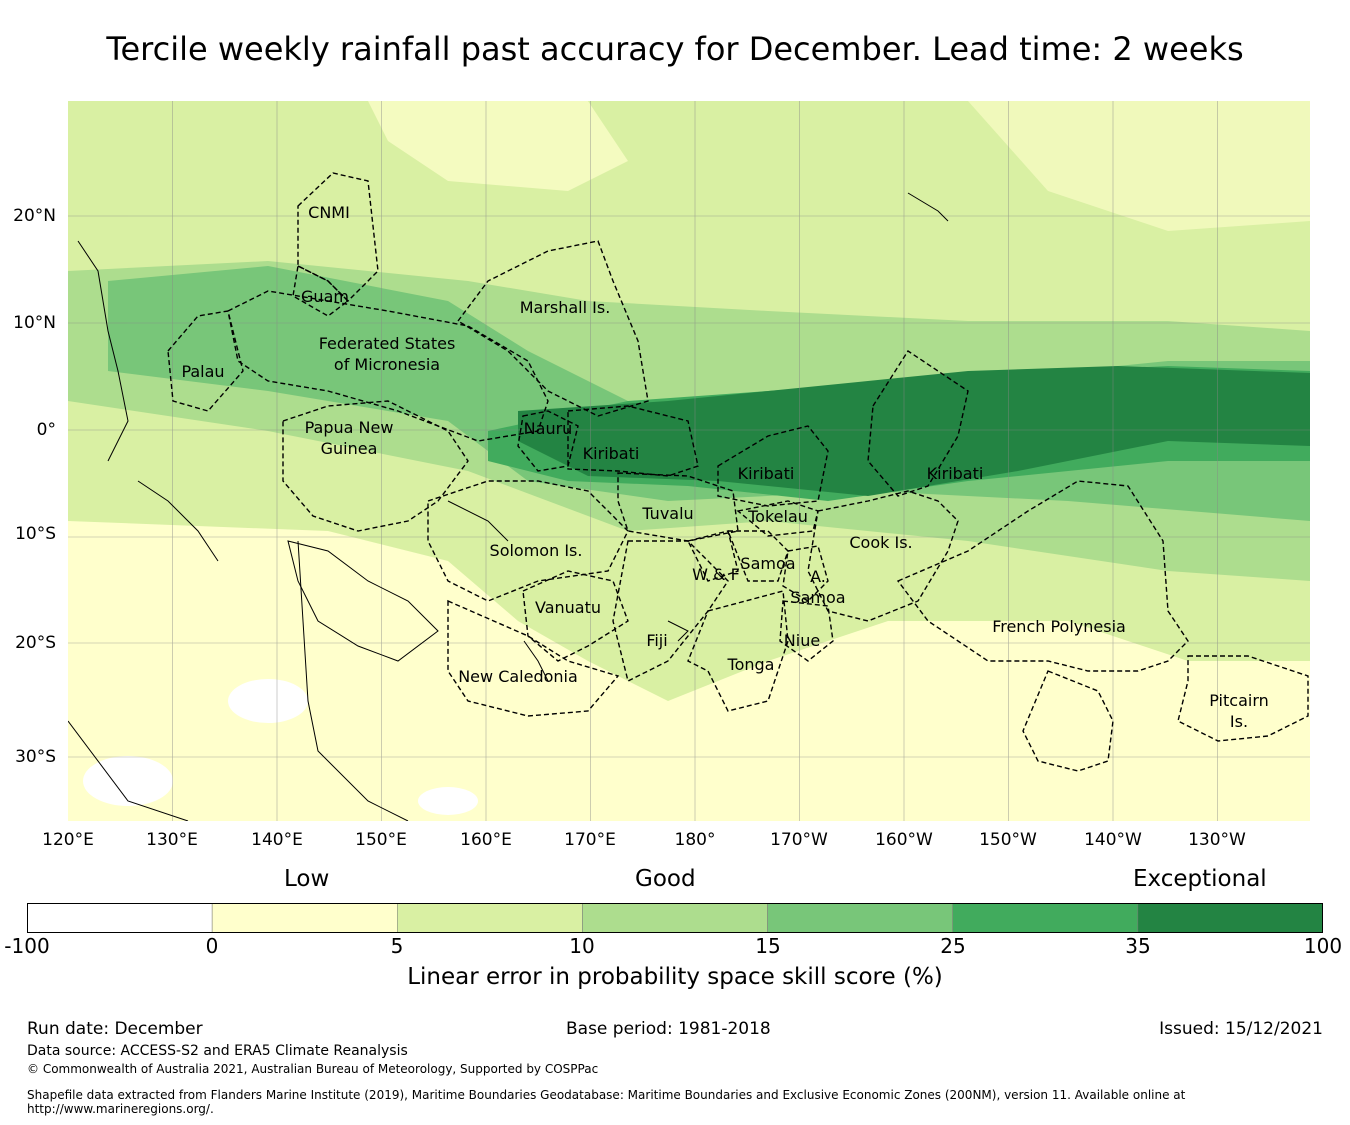  What do you see at coordinates (656, 640) in the screenshot?
I see `label-fiji: Fiji` at bounding box center [656, 640].